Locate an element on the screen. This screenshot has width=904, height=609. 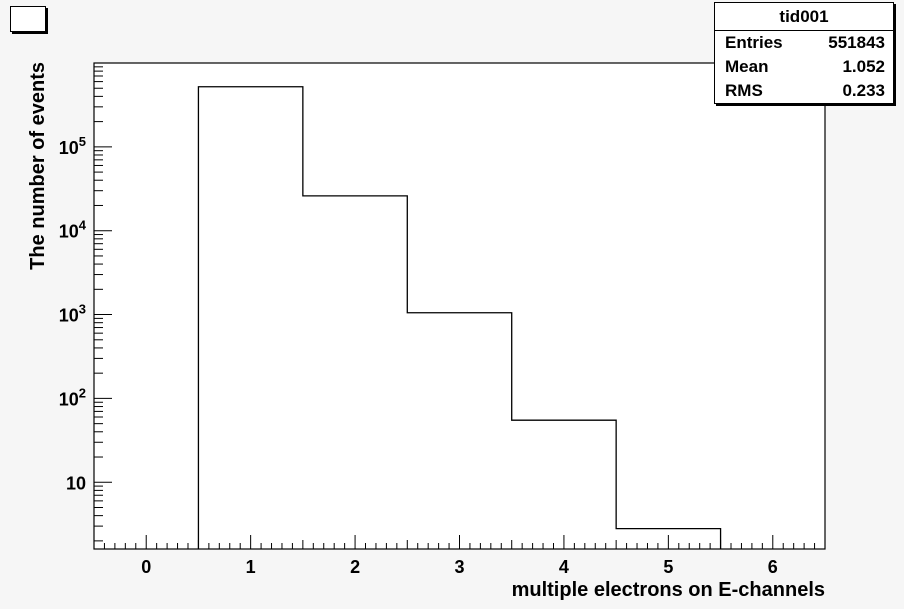
x-tick-label: 3 is located at coordinates (459, 567).